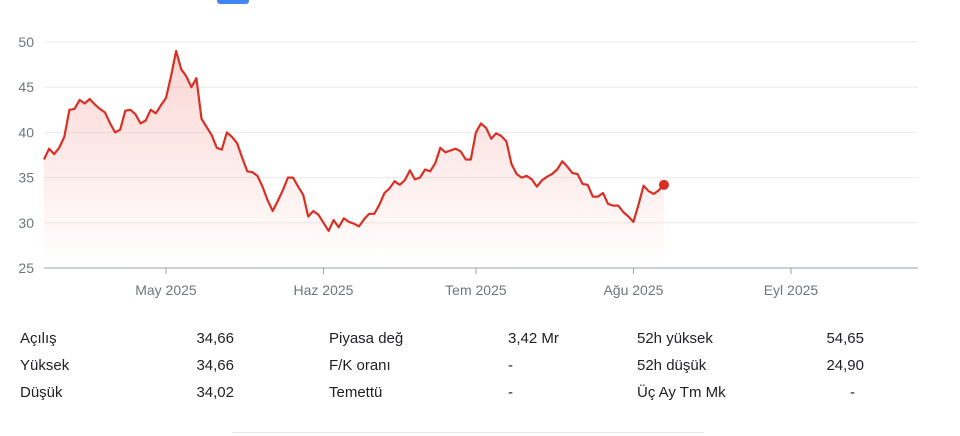  What do you see at coordinates (663, 184) in the screenshot?
I see `current-price-dot` at bounding box center [663, 184].